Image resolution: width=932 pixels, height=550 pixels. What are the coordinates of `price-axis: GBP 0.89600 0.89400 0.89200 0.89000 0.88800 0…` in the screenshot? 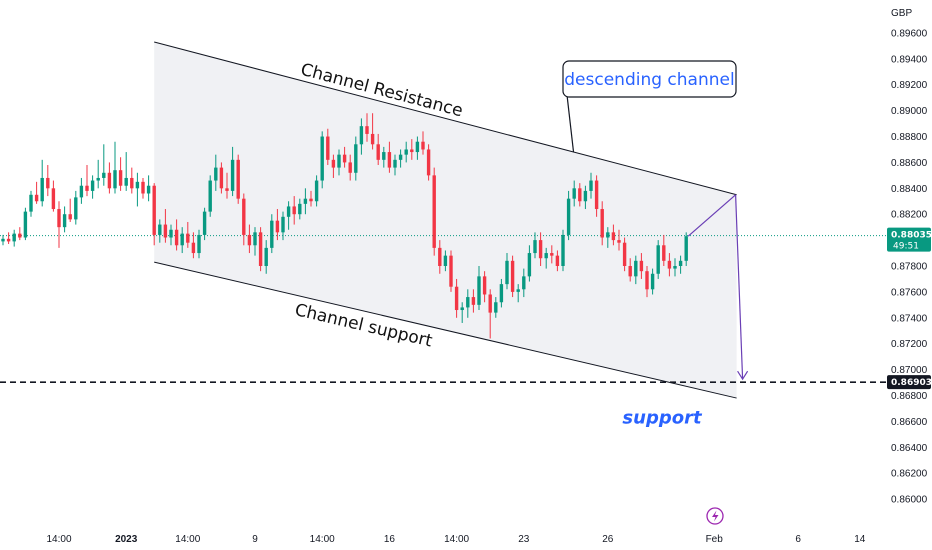 It's located at (909, 257).